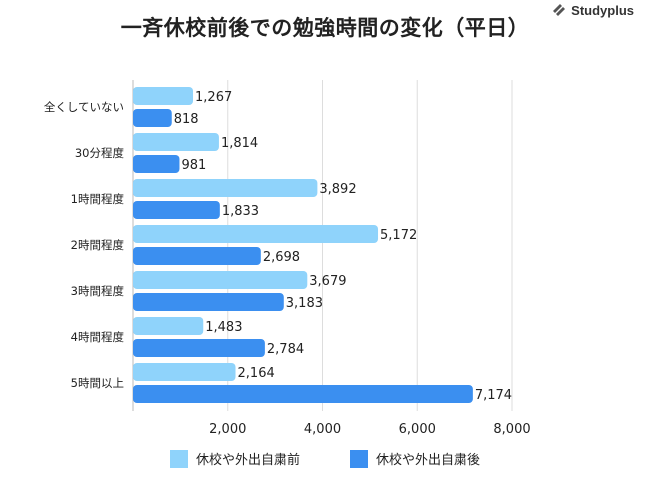 Image resolution: width=650 pixels, height=487 pixels. I want to click on x-tick-label: 6,000, so click(417, 429).